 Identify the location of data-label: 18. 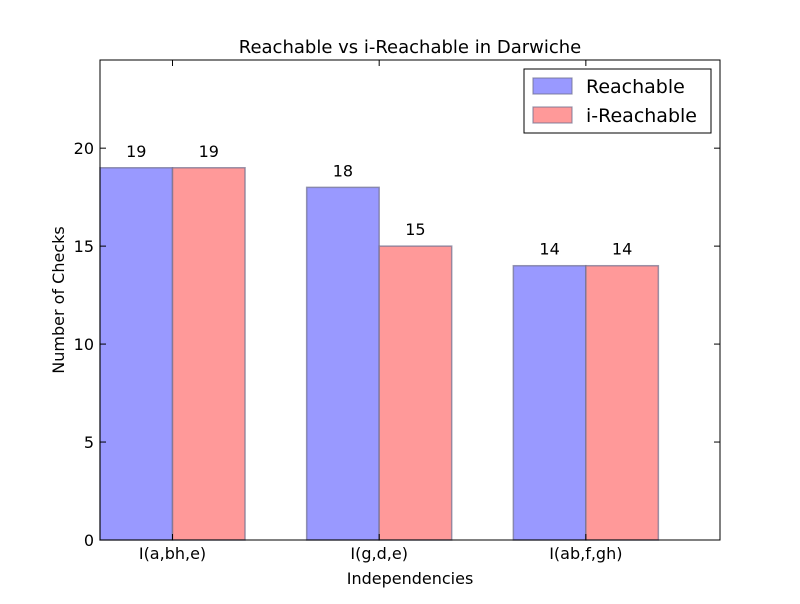
(343, 170).